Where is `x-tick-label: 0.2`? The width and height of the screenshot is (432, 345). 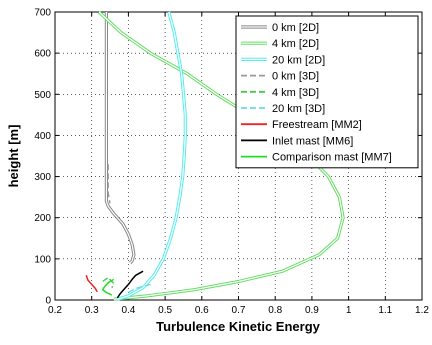
x-tick-label: 0.2 is located at coordinates (55, 310).